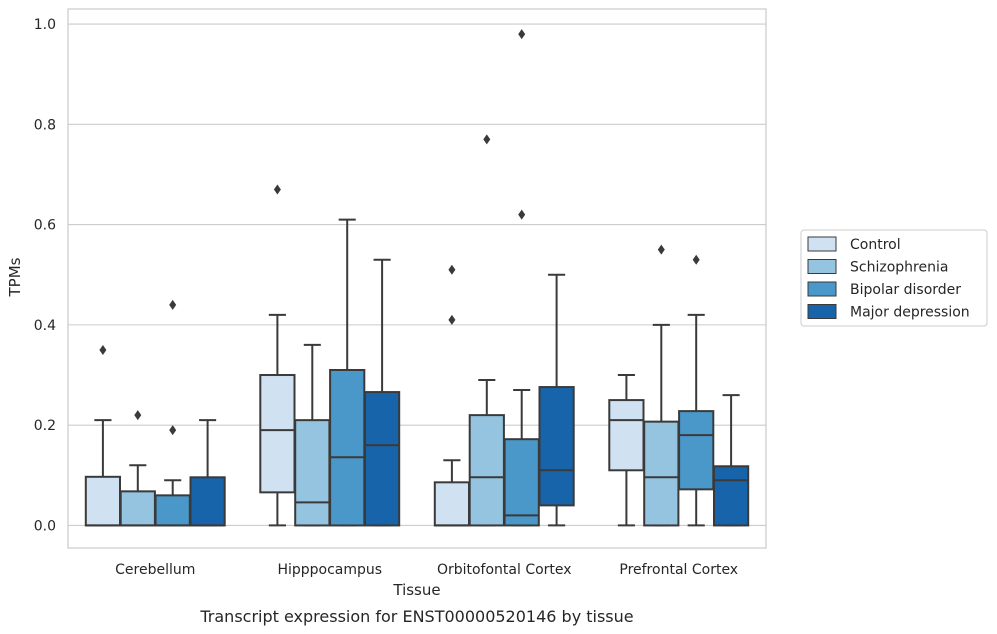 Image resolution: width=997 pixels, height=634 pixels. Describe the element at coordinates (905, 290) in the screenshot. I see `legend-label: Bipolar disorder` at that location.